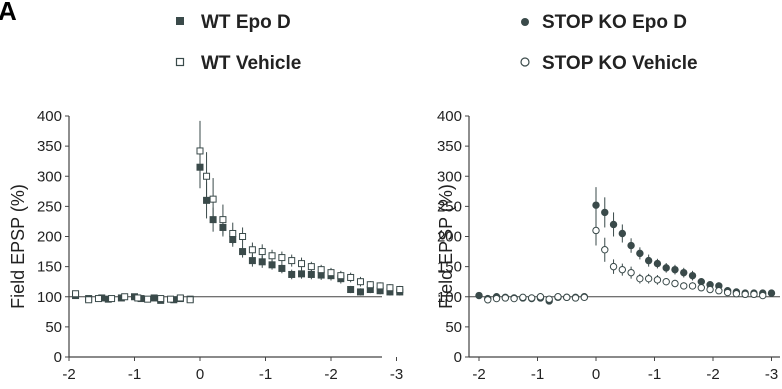 The image size is (782, 389). What do you see at coordinates (8, 13) in the screenshot?
I see `panel-letter: A` at bounding box center [8, 13].